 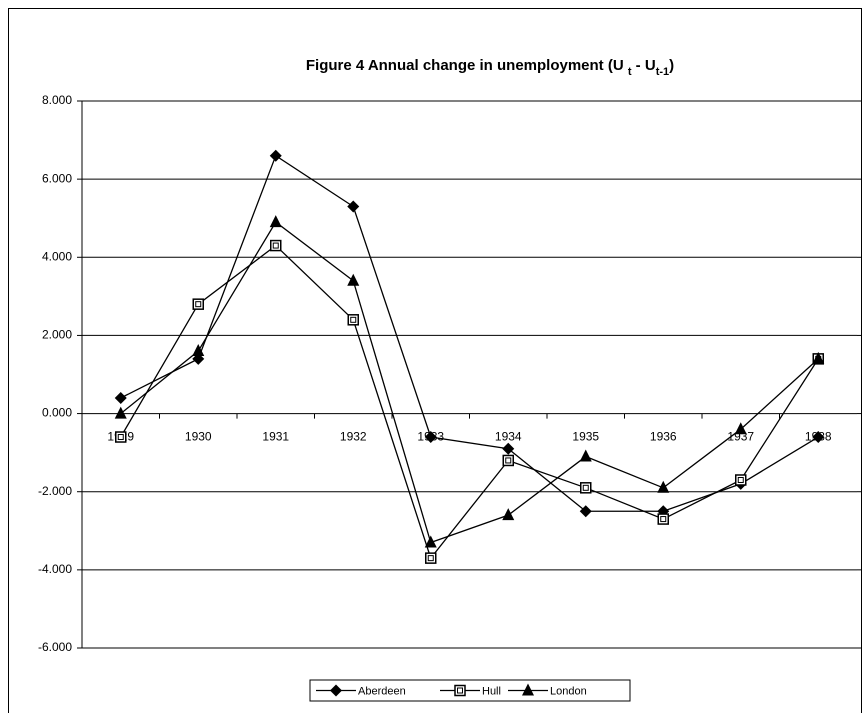 I want to click on legend-marker-inner, so click(x=460, y=690).